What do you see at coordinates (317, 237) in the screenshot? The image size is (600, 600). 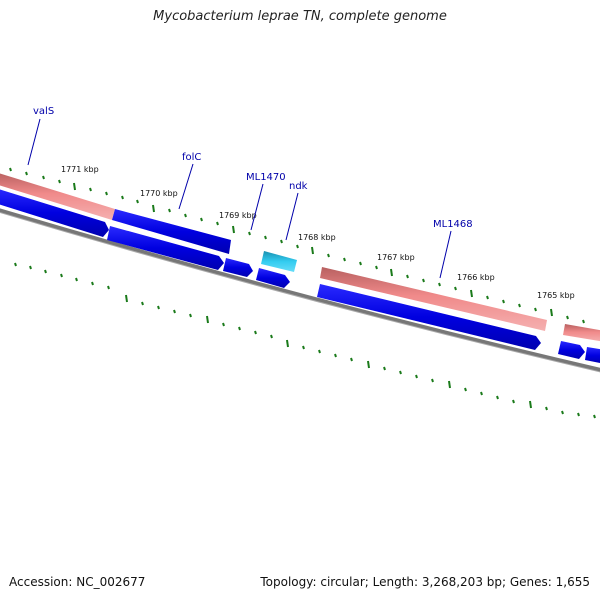 I see `scale-label: 1768 kbp` at bounding box center [317, 237].